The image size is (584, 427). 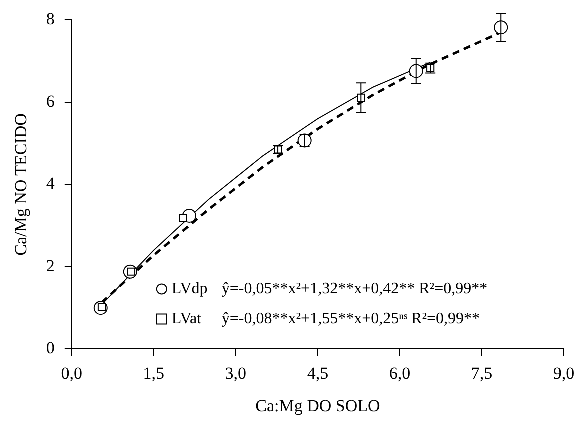 I want to click on x-tick-label: 6,0, so click(x=400, y=373).